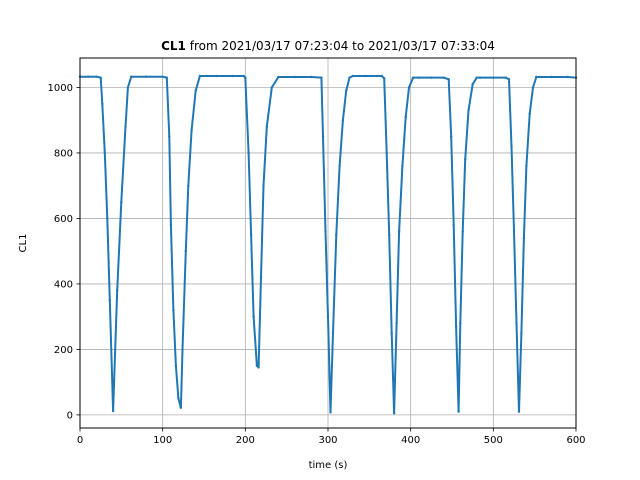 Image resolution: width=640 pixels, height=480 pixels. I want to click on x-tick-label: 400, so click(410, 440).